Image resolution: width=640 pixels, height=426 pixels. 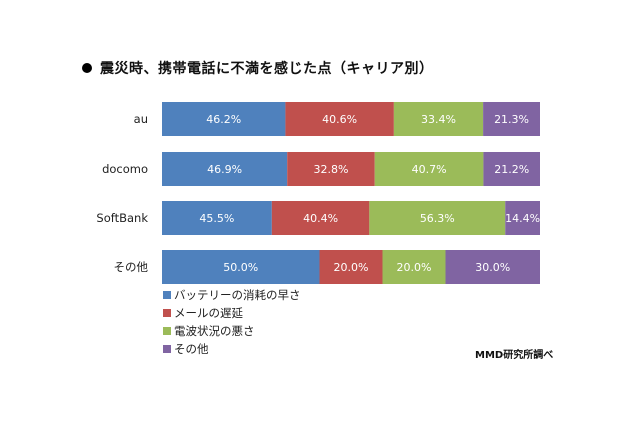 I want to click on legend-label: メールの遅延, so click(x=208, y=313).